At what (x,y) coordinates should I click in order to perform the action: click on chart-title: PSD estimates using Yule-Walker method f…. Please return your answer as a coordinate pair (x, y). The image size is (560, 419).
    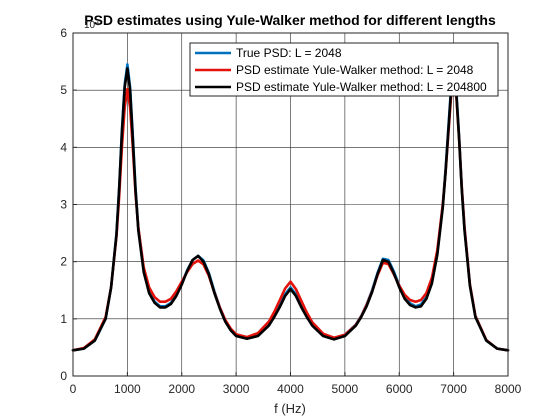
    Looking at the image, I should click on (290, 20).